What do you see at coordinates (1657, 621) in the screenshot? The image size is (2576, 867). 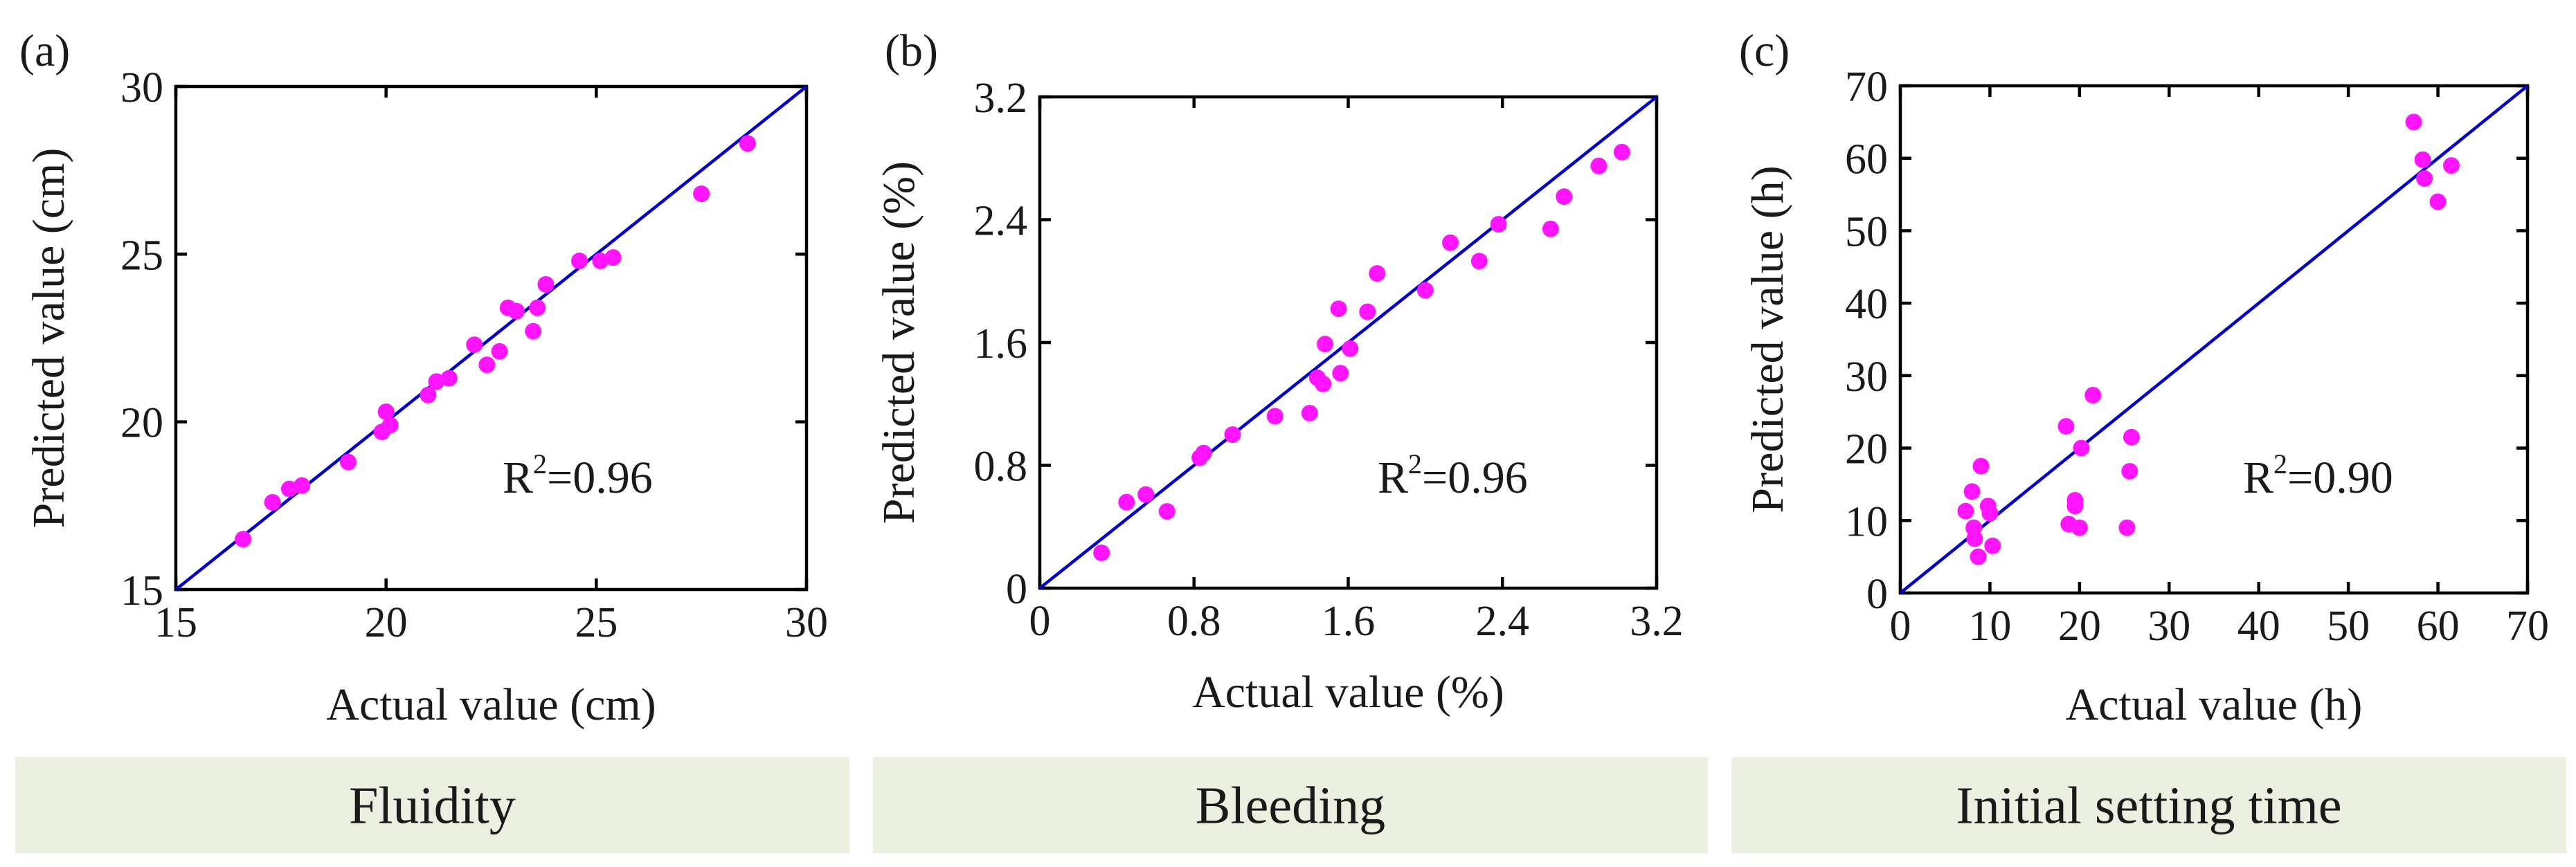 I see `x-tick-label: 3.2` at bounding box center [1657, 621].